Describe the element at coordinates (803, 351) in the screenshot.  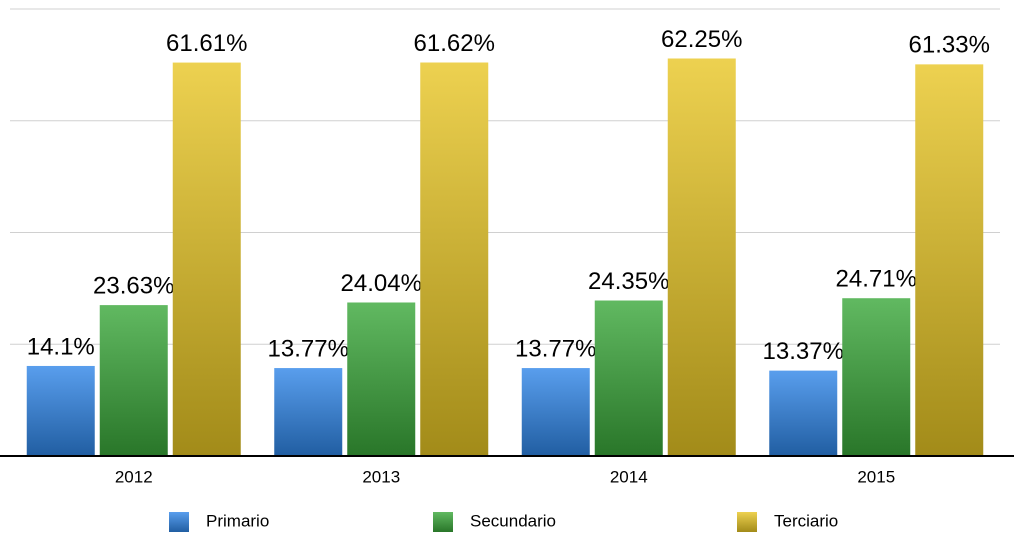
I see `value-label: 13.37%` at that location.